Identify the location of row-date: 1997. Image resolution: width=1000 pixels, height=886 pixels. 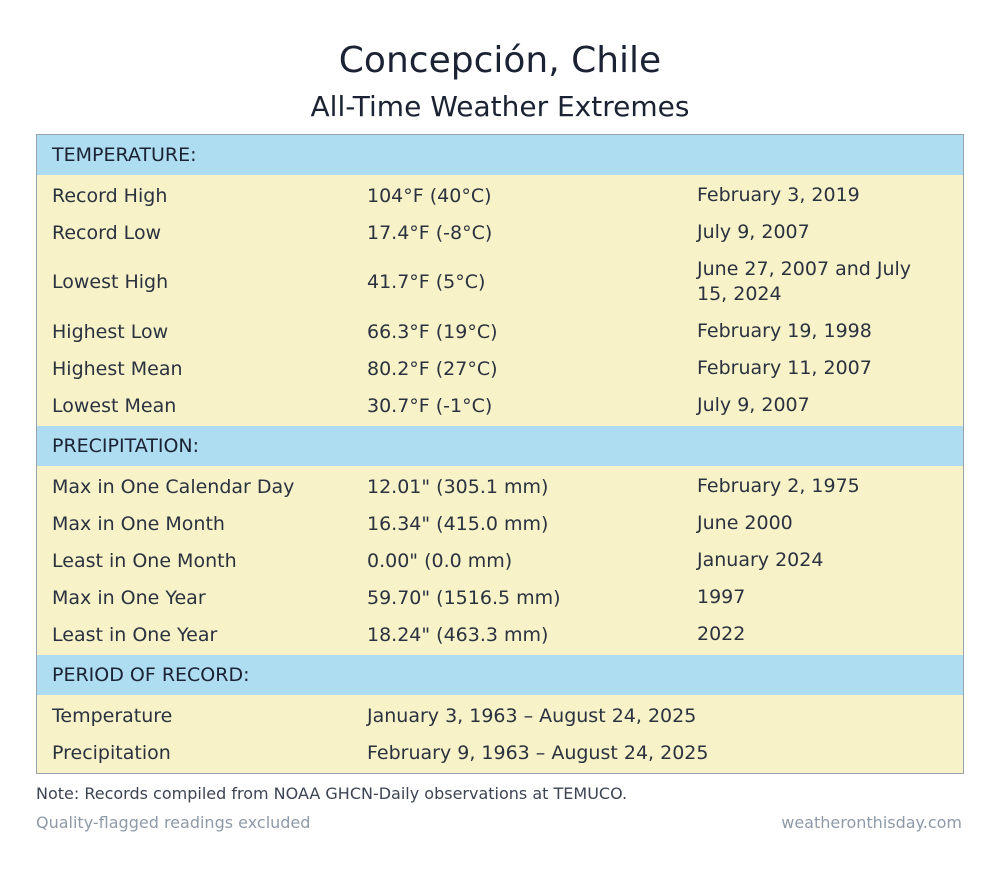
(721, 597).